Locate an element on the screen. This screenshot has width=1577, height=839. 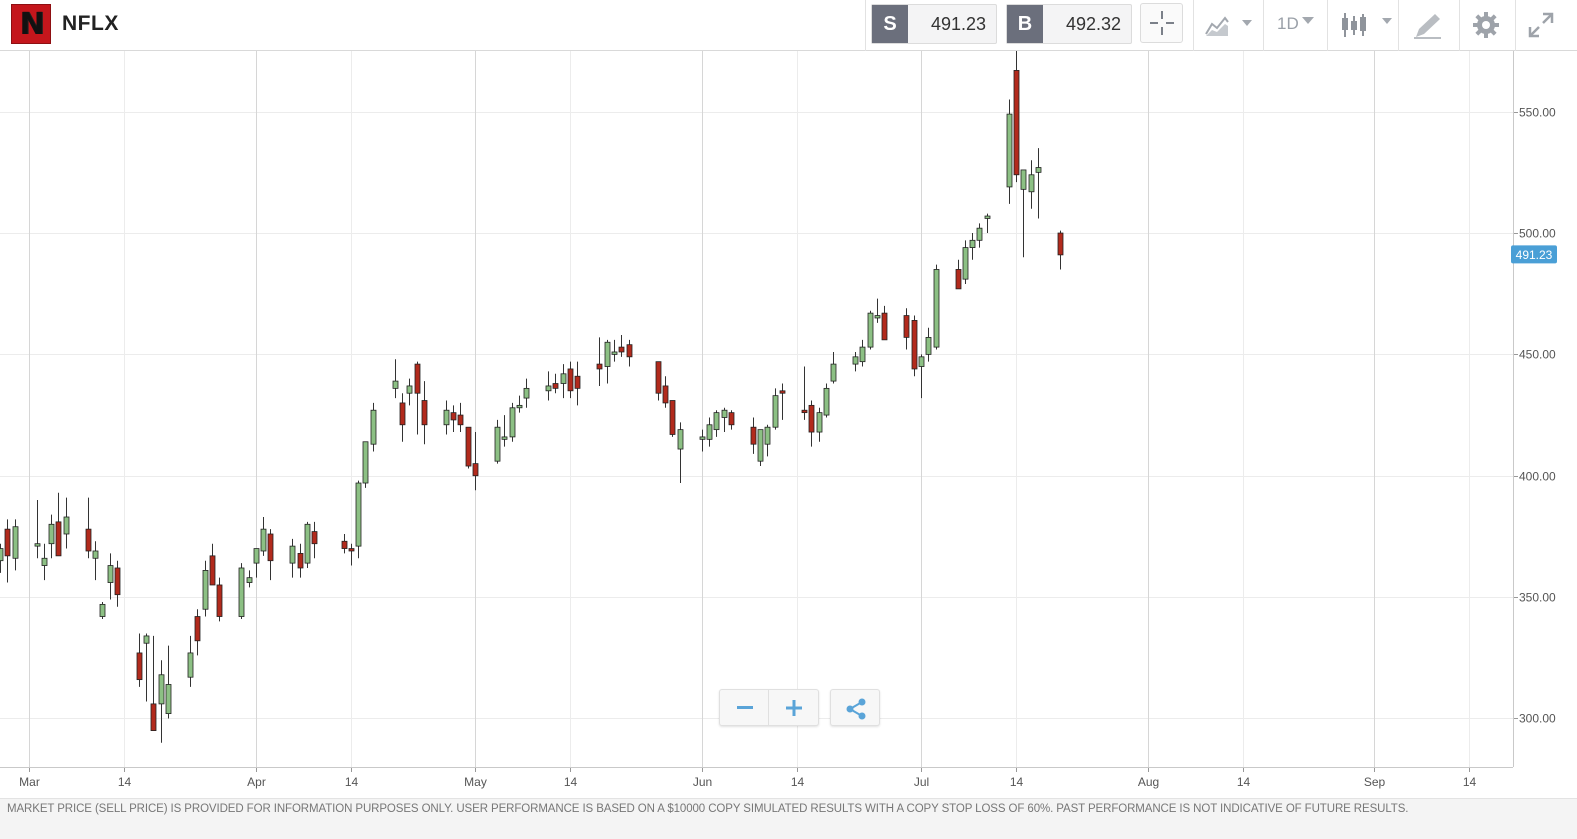
buy-tag: B is located at coordinates (1025, 24).